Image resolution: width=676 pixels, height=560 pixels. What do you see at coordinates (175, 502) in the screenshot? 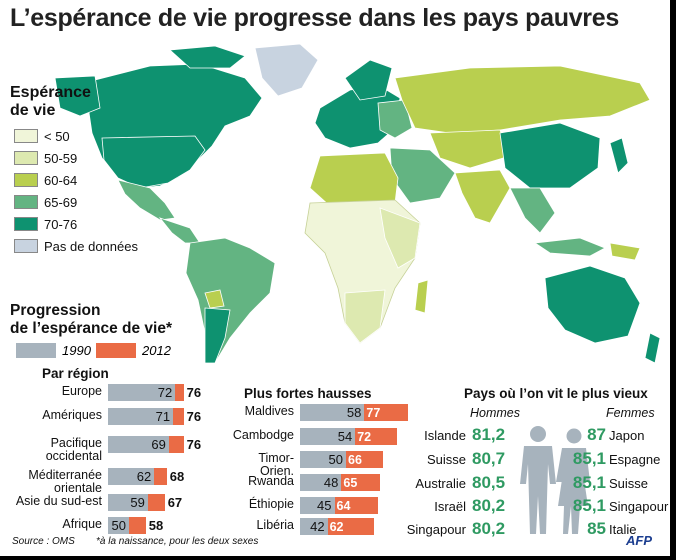
I see `value-2012: 67` at bounding box center [175, 502].